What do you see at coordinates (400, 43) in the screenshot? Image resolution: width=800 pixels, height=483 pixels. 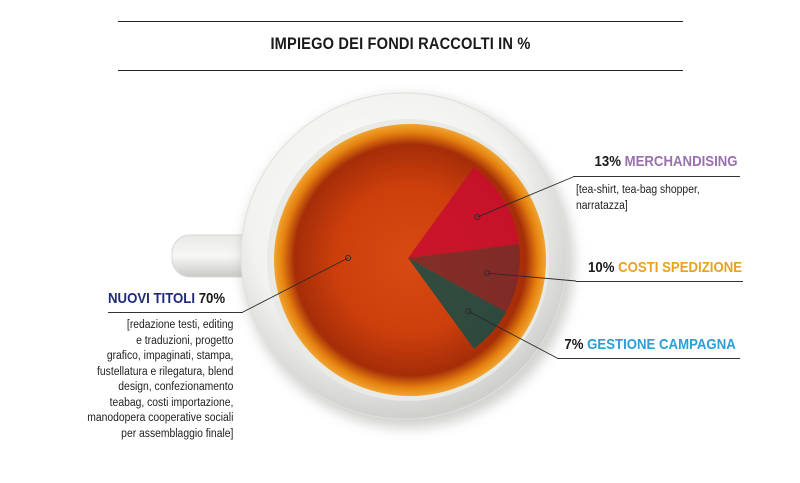 I see `chart-title: IMPIEGO DEI FONDI RACCOLTI IN %` at bounding box center [400, 43].